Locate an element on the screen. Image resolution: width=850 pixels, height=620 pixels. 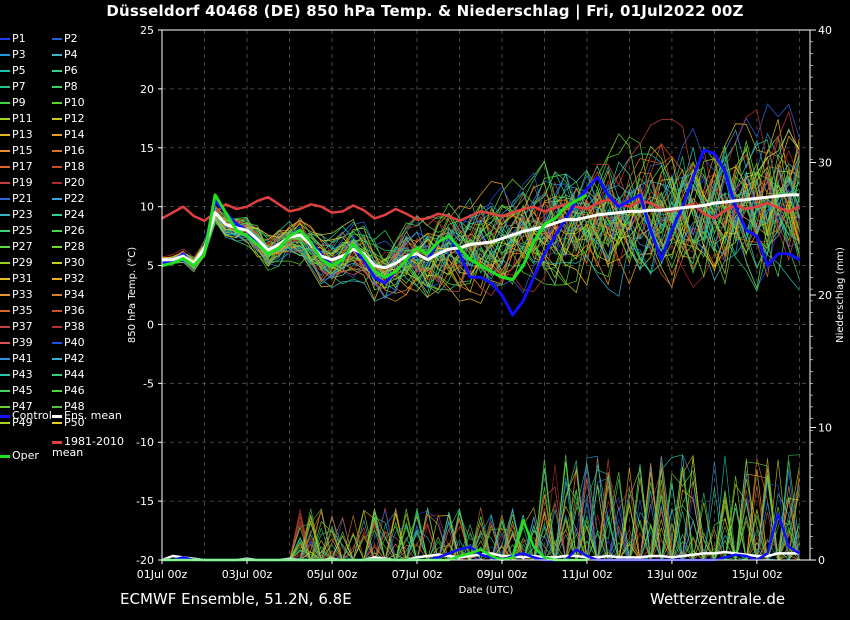
legend-label: P39 is located at coordinates (22, 342).